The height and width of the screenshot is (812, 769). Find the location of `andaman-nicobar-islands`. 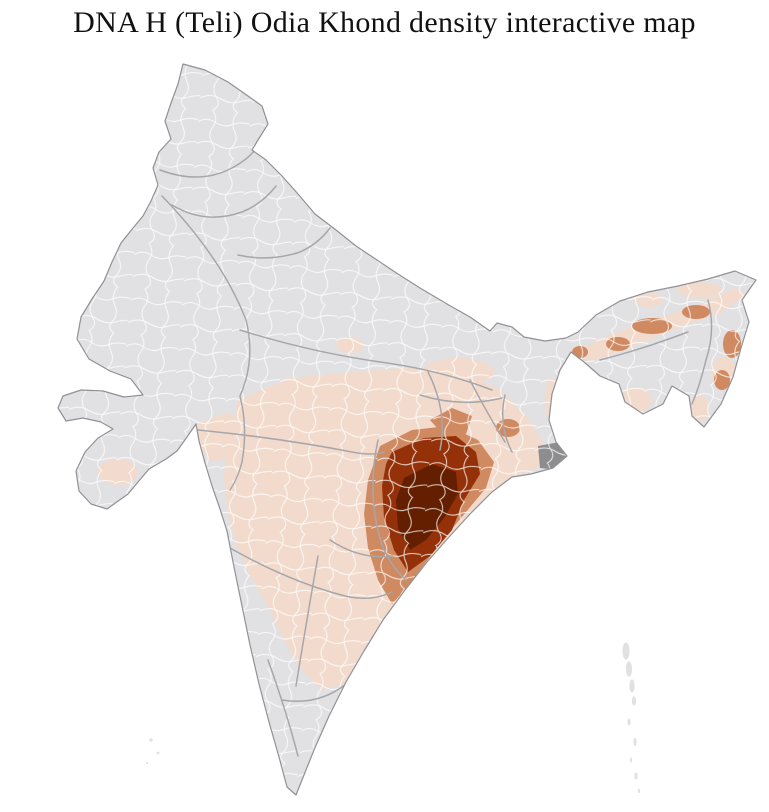

andaman-nicobar-islands is located at coordinates (631, 717).